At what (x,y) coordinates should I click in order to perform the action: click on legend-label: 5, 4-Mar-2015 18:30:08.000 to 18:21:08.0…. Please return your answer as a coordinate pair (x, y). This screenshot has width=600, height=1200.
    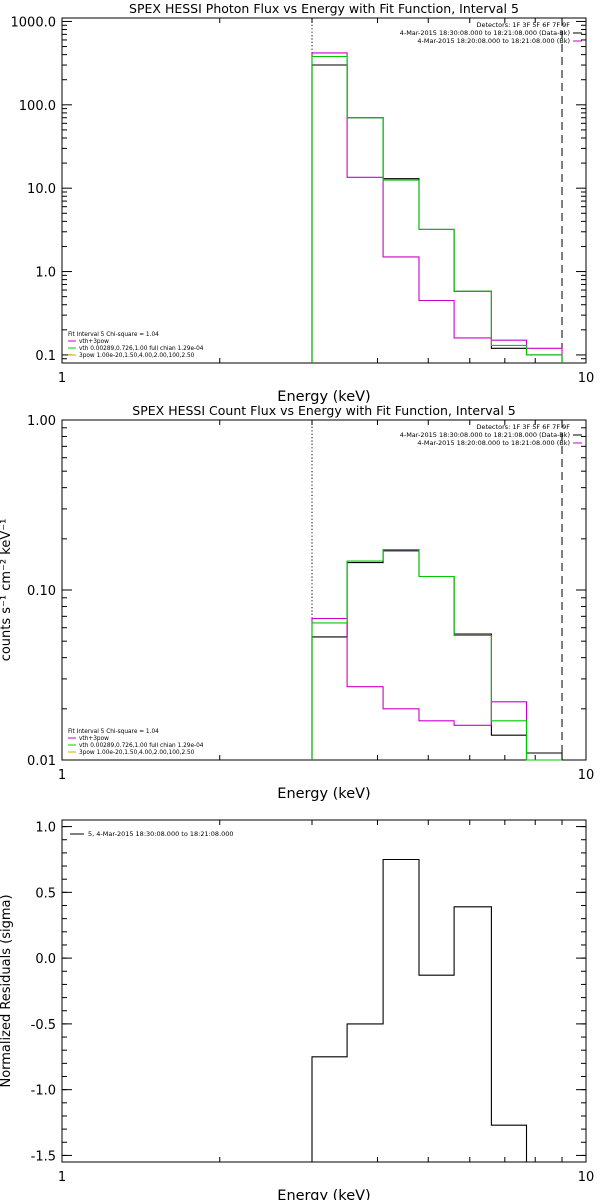
    Looking at the image, I should click on (161, 834).